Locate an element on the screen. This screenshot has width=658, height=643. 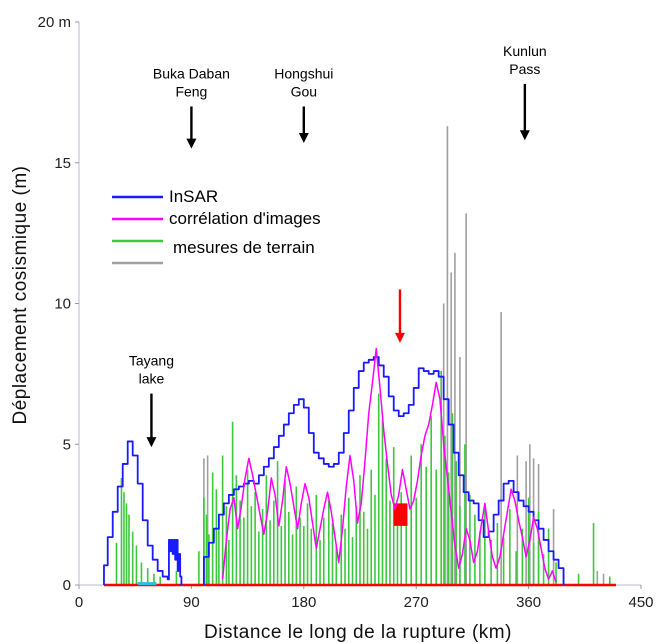
x-tick-label: 180 is located at coordinates (303, 602).